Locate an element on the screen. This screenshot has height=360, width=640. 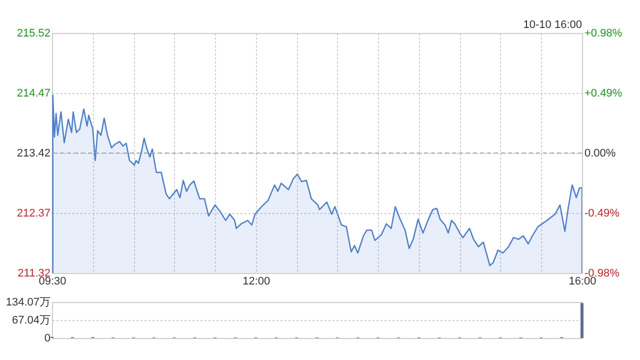
x-tick-label: 16:00 is located at coordinates (582, 282).